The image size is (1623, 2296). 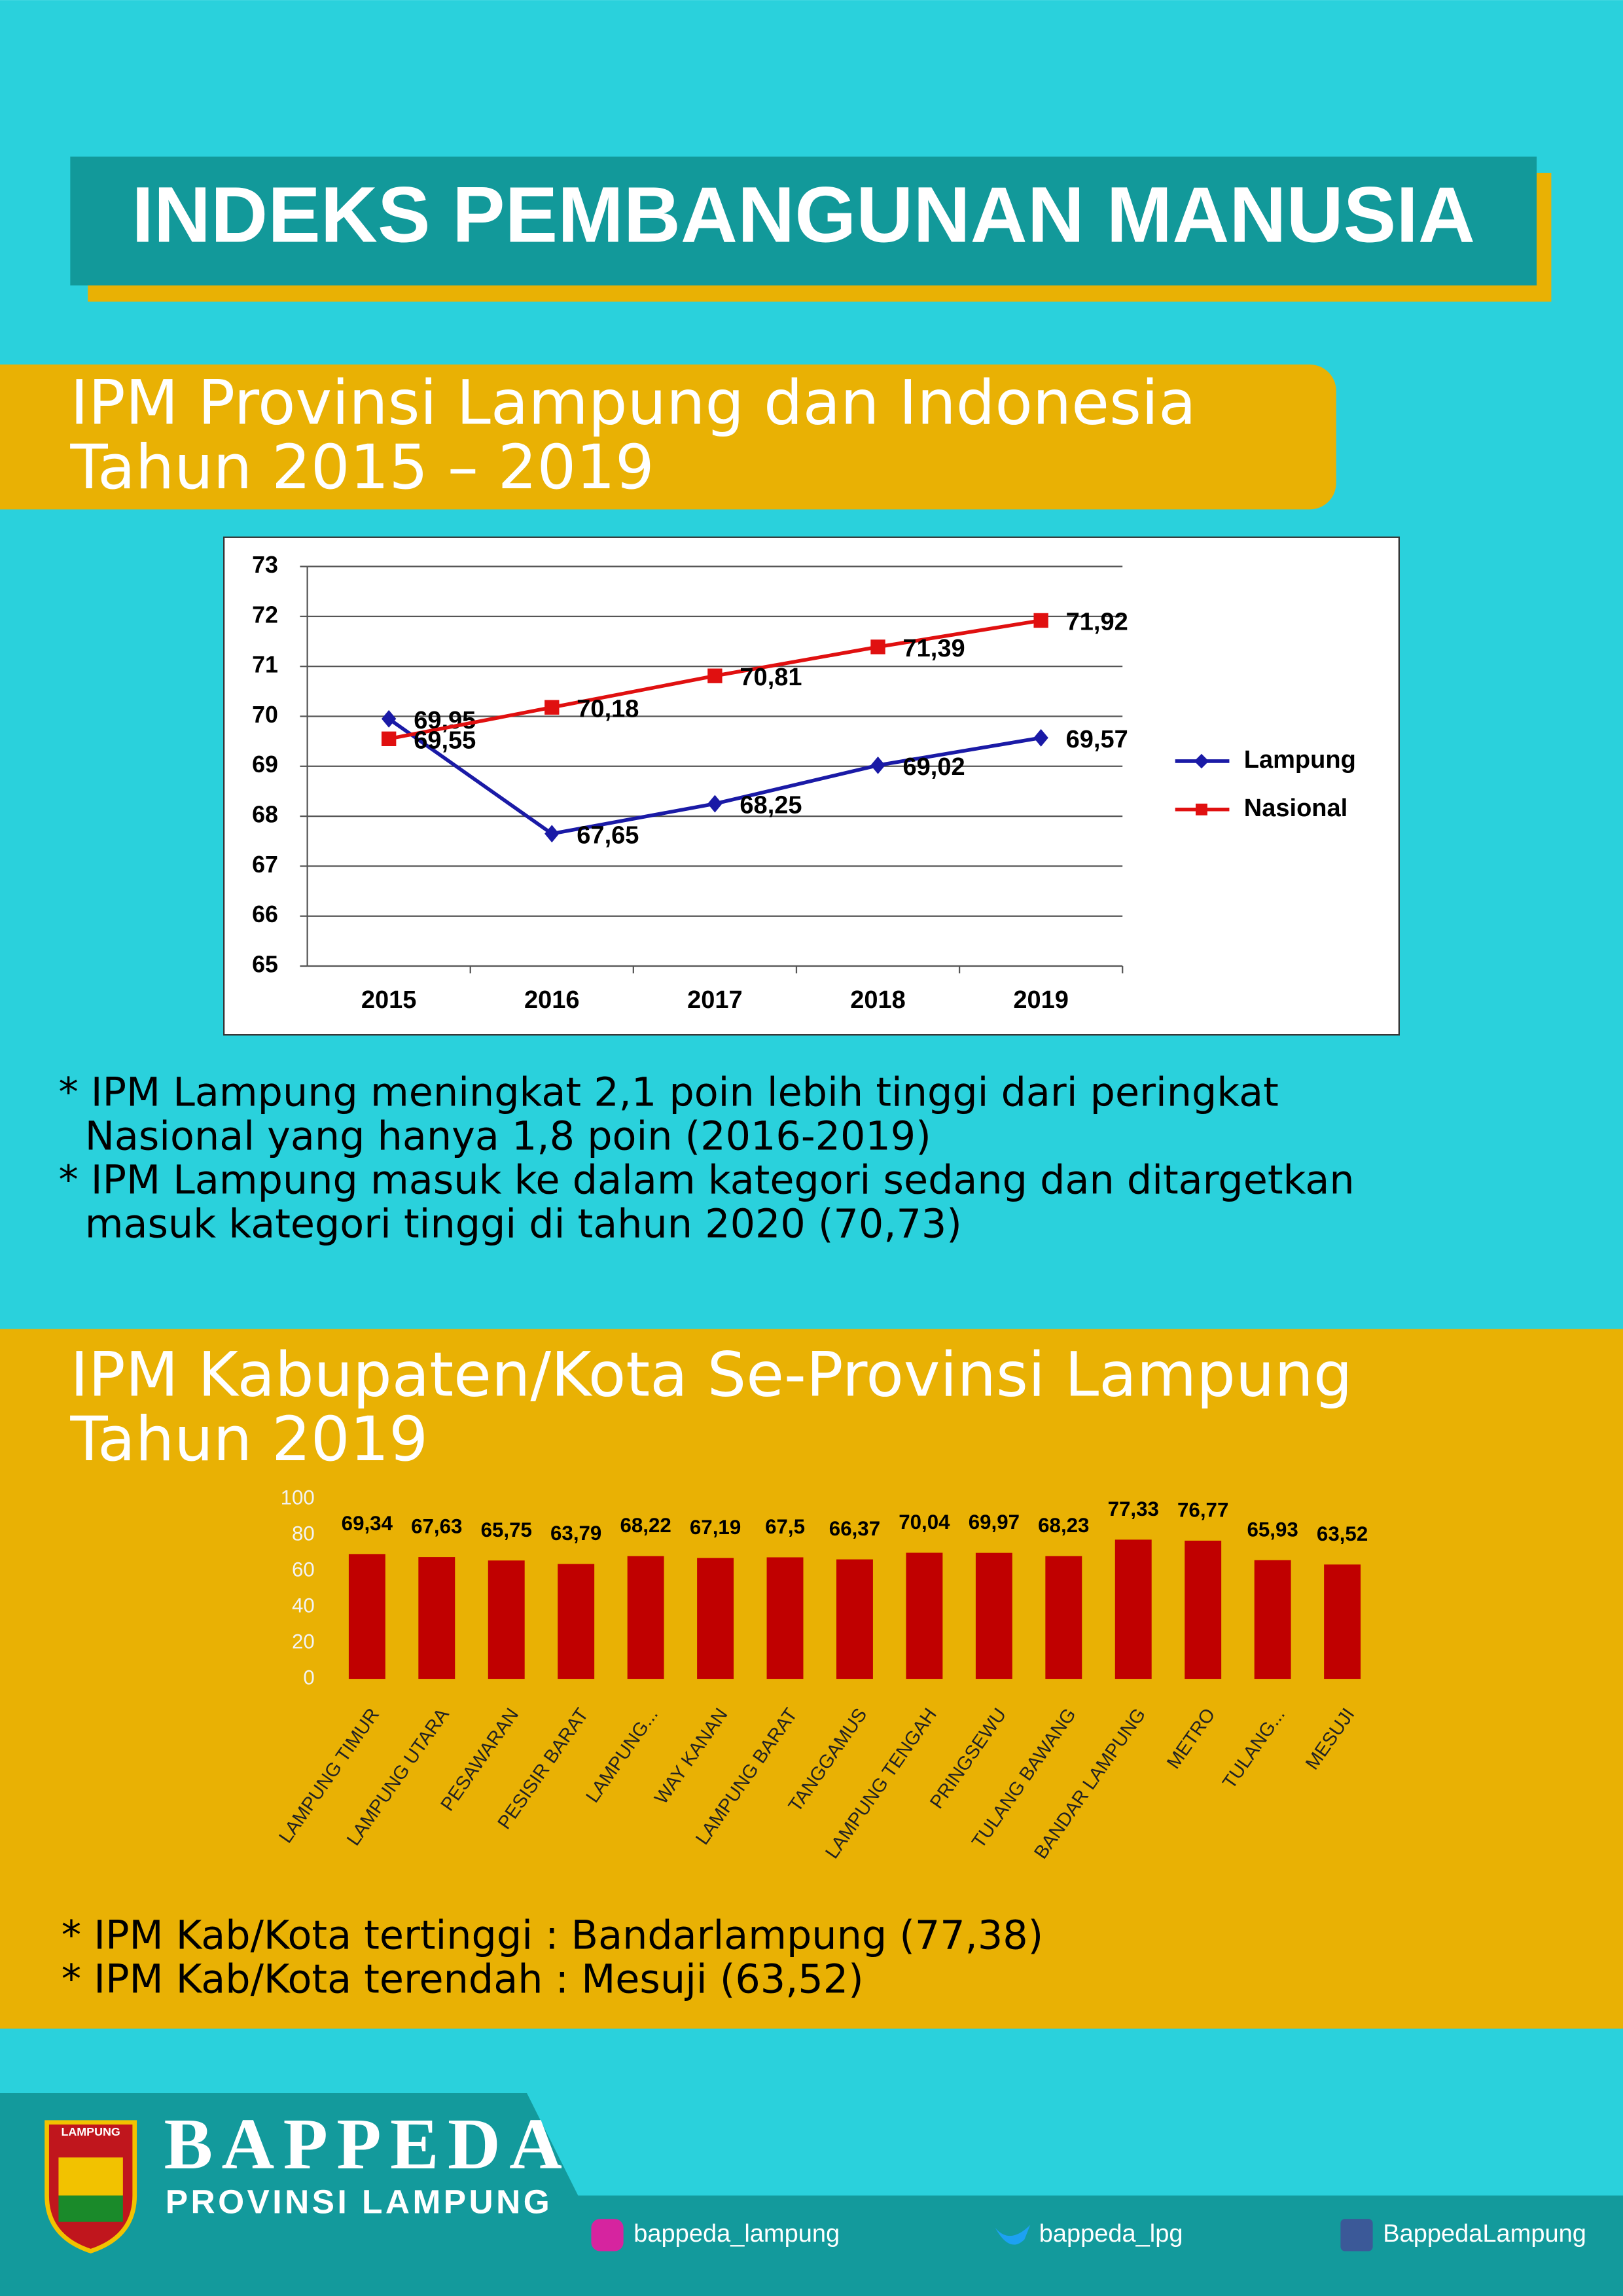 I want to click on title-bar, so click(x=803, y=221).